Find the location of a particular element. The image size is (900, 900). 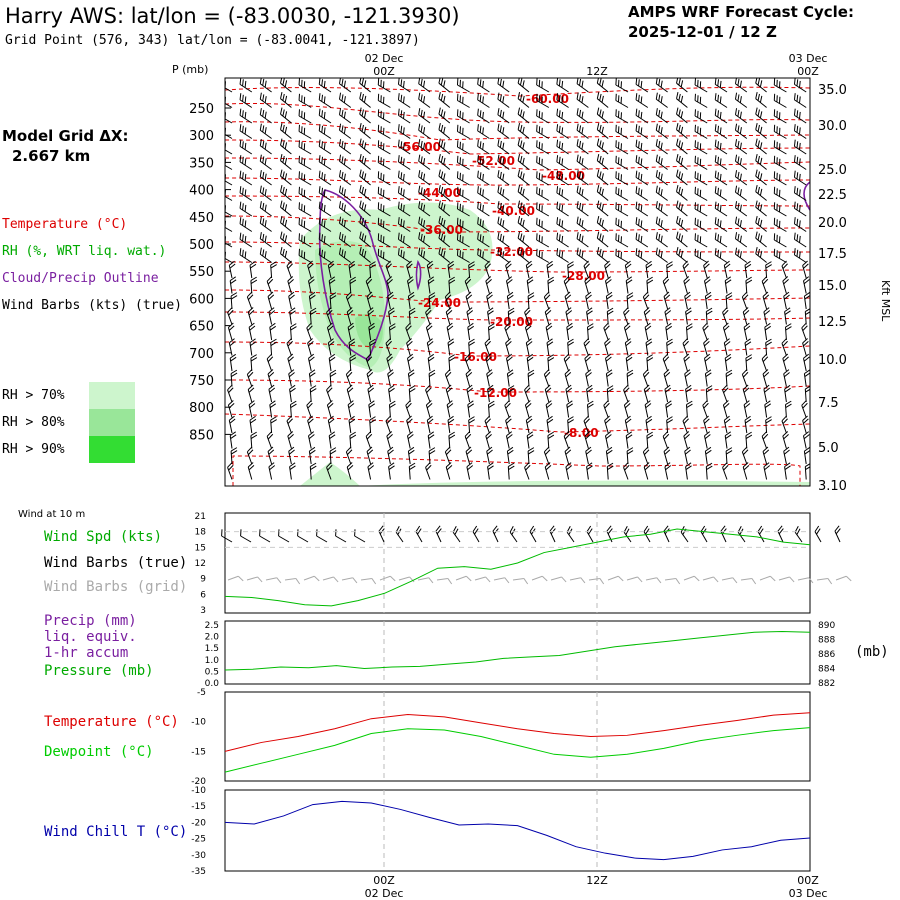

legend-pressure: Pressure (mb) is located at coordinates (99, 671).